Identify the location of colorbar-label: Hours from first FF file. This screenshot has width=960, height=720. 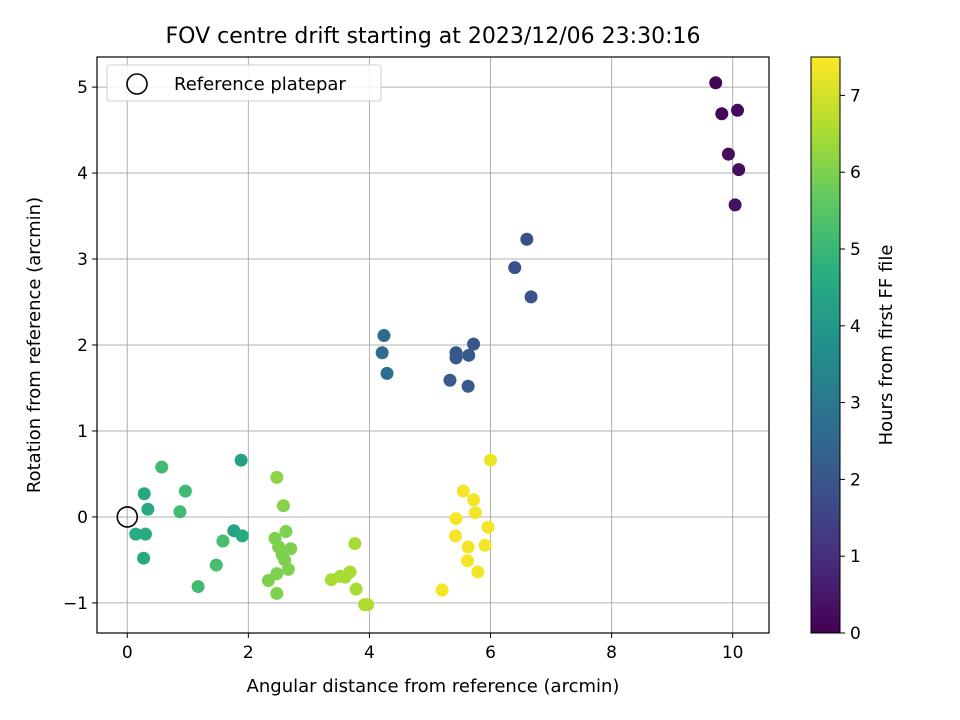
(886, 345).